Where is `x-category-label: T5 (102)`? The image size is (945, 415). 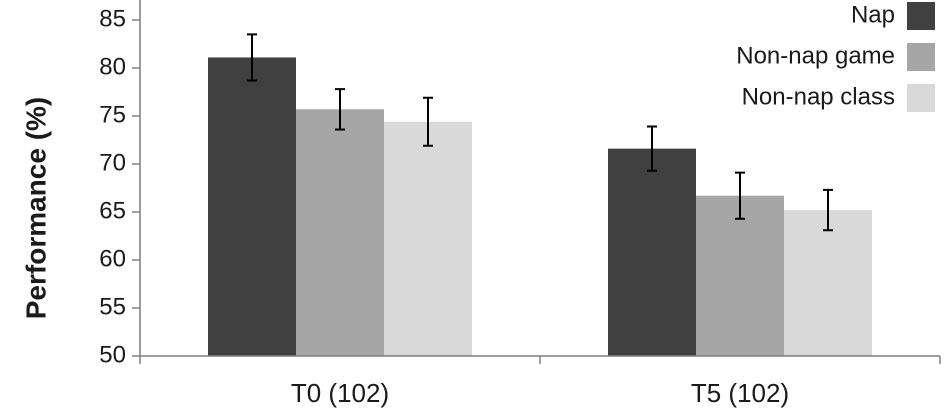 x-category-label: T5 (102) is located at coordinates (740, 393).